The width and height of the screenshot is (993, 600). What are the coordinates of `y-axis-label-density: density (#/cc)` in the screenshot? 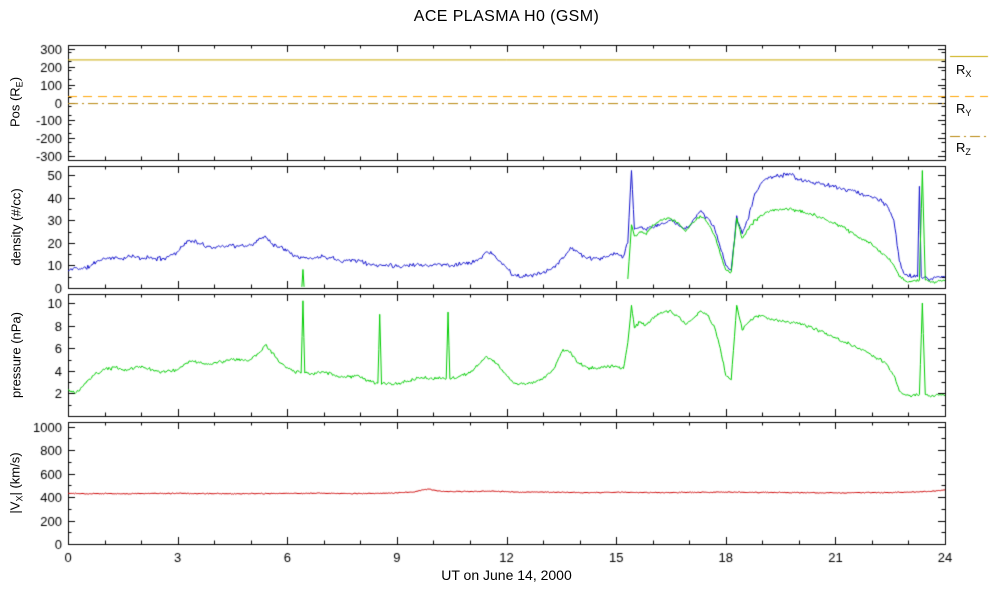 It's located at (16, 227).